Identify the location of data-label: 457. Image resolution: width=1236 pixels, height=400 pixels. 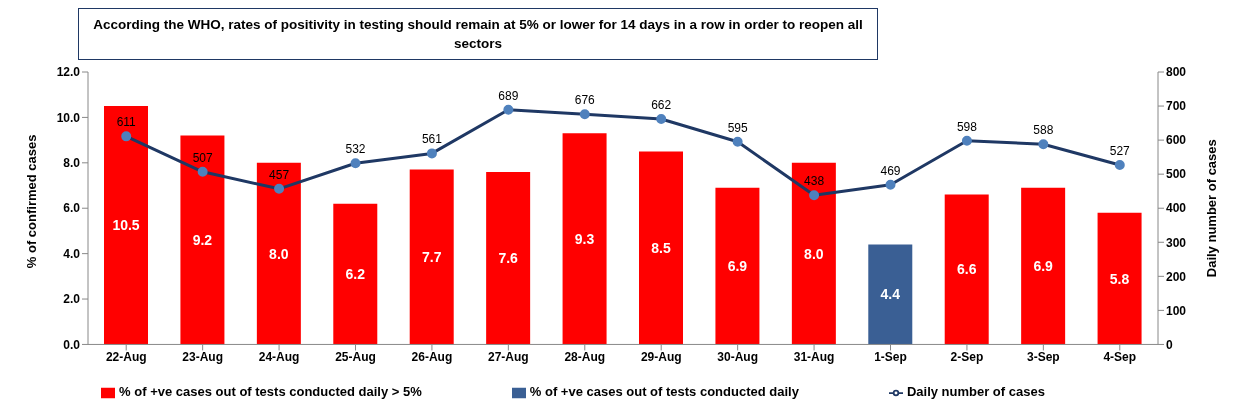
(279, 174).